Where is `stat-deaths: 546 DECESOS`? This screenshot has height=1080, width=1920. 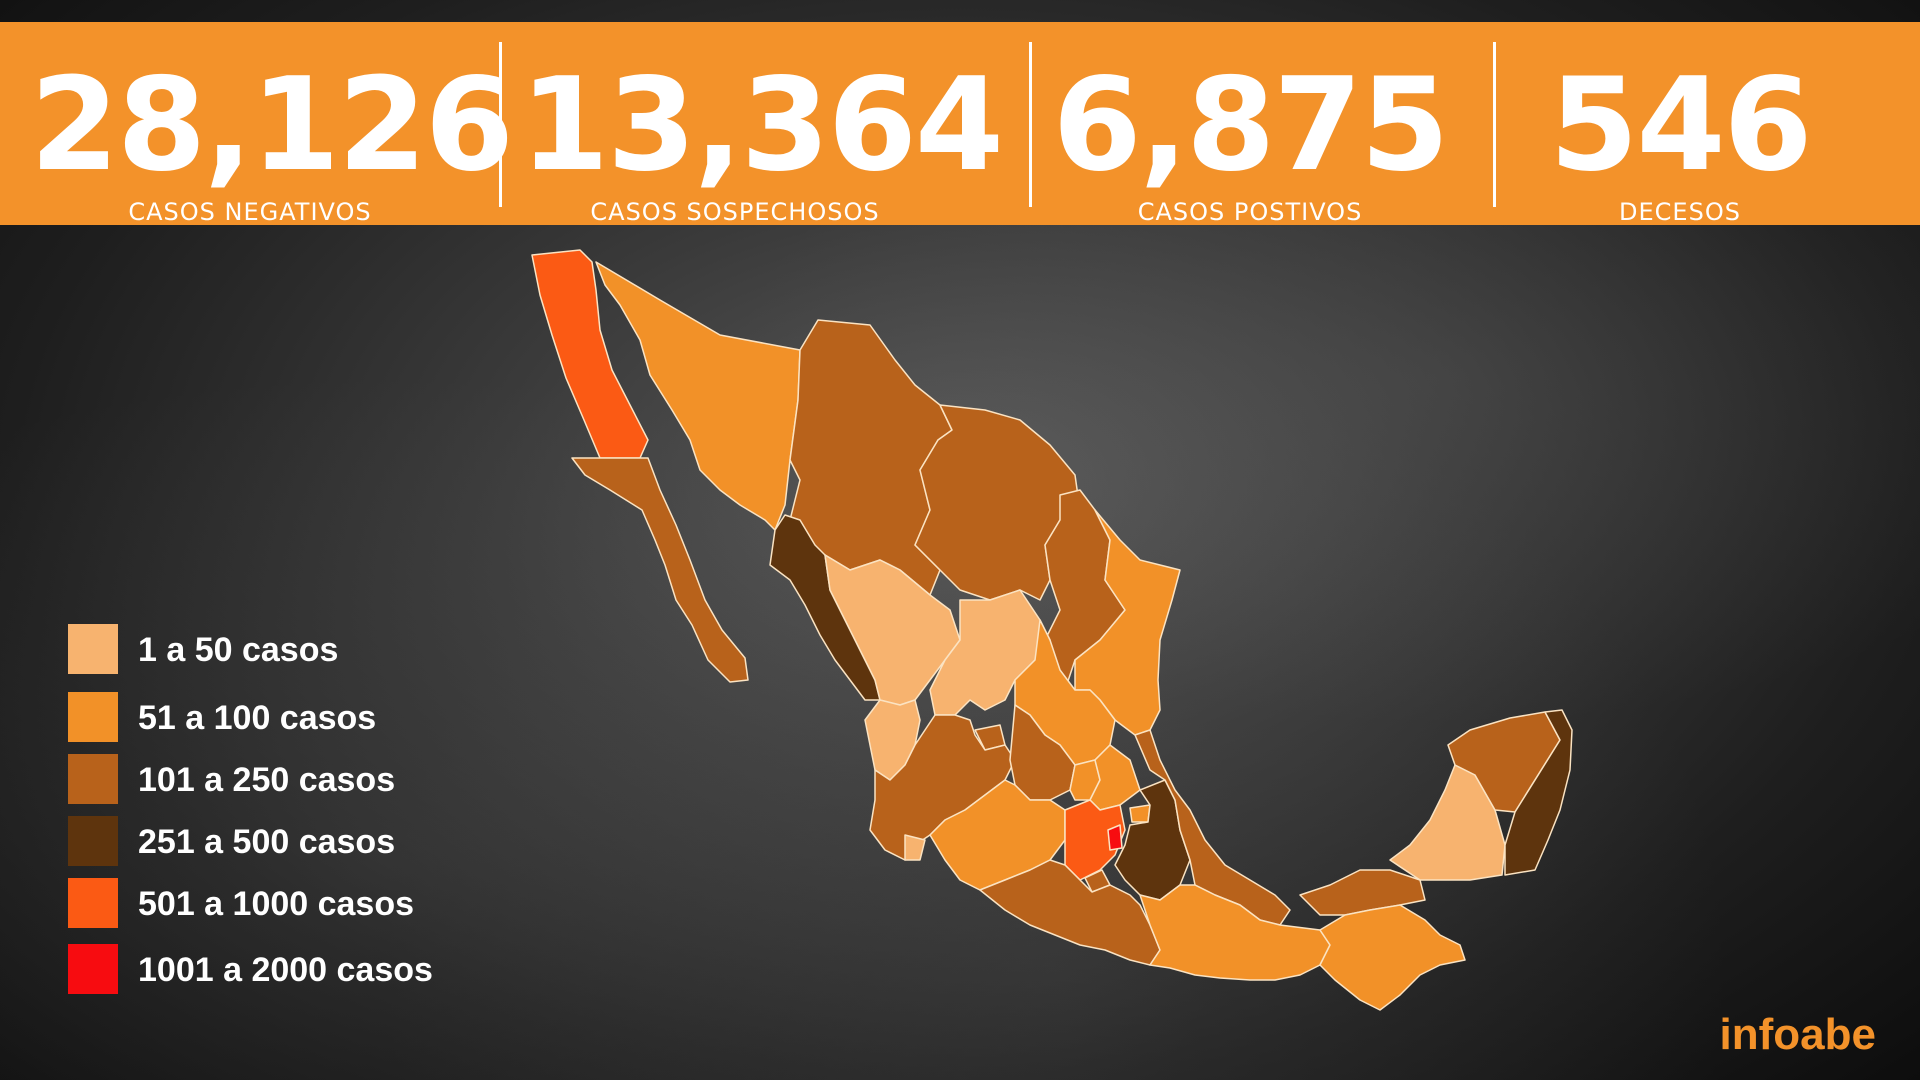
stat-deaths: 546 DECESOS is located at coordinates (1680, 124).